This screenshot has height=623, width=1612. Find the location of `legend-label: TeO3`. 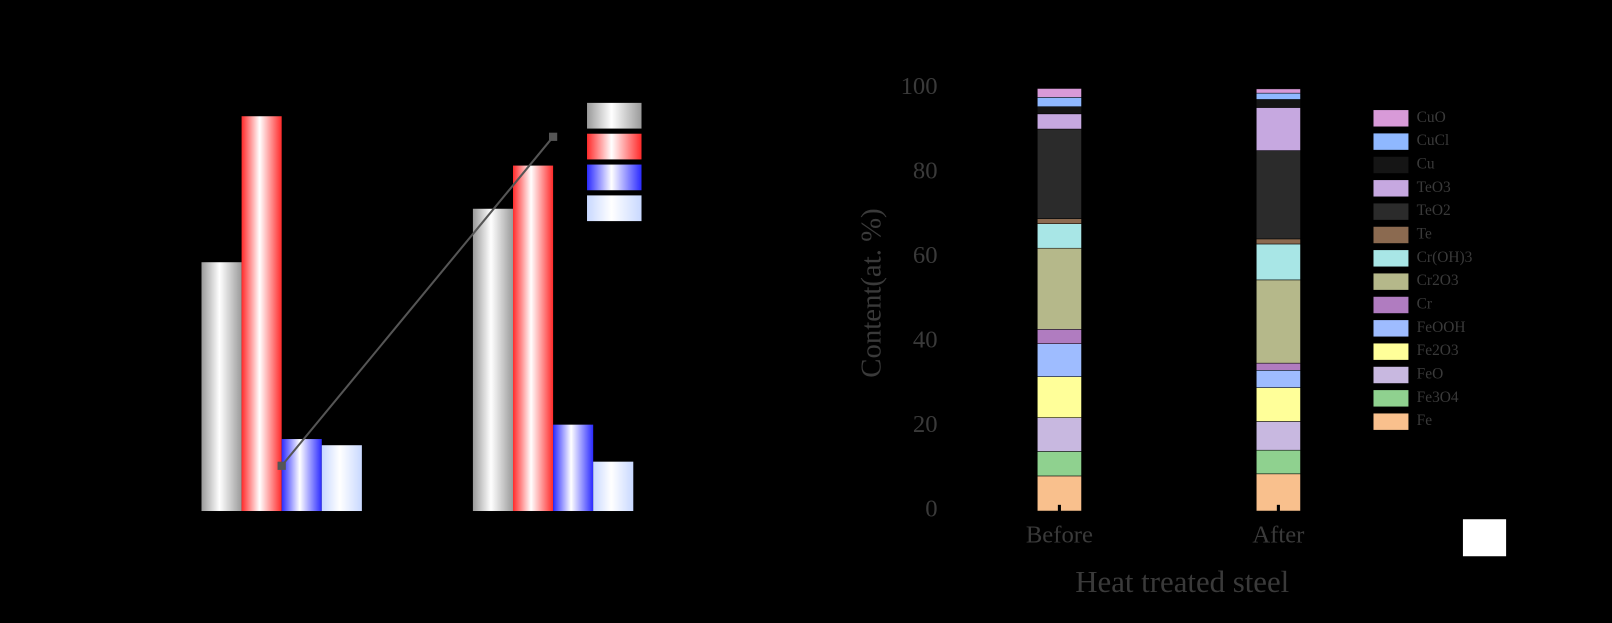

legend-label: TeO3 is located at coordinates (1434, 187).